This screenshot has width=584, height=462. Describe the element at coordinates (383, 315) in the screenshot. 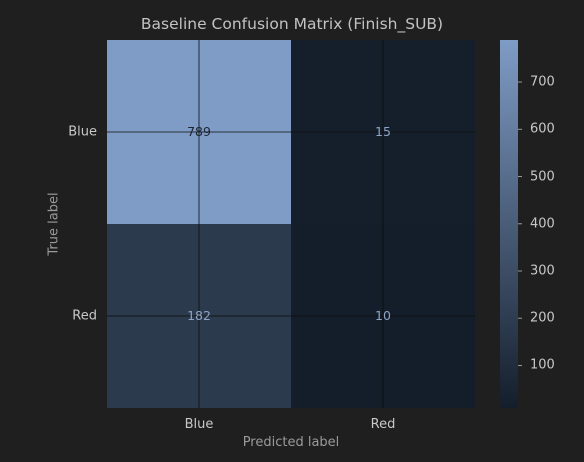

I see `cell-value-label: 10` at that location.